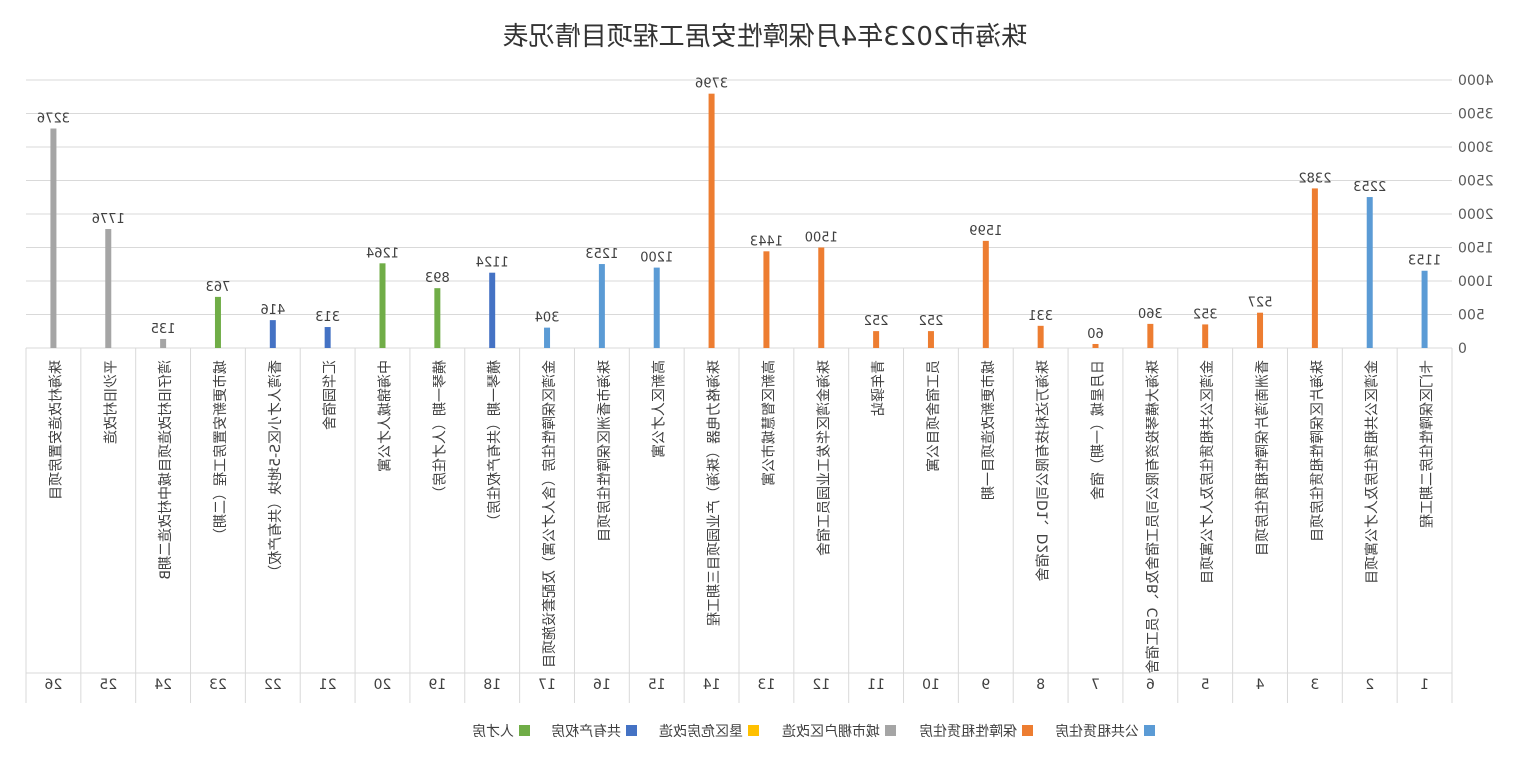 The height and width of the screenshot is (768, 1530). I want to click on category-label: 香湾人才小区S-5地块（共有产权）, so click(275, 469).